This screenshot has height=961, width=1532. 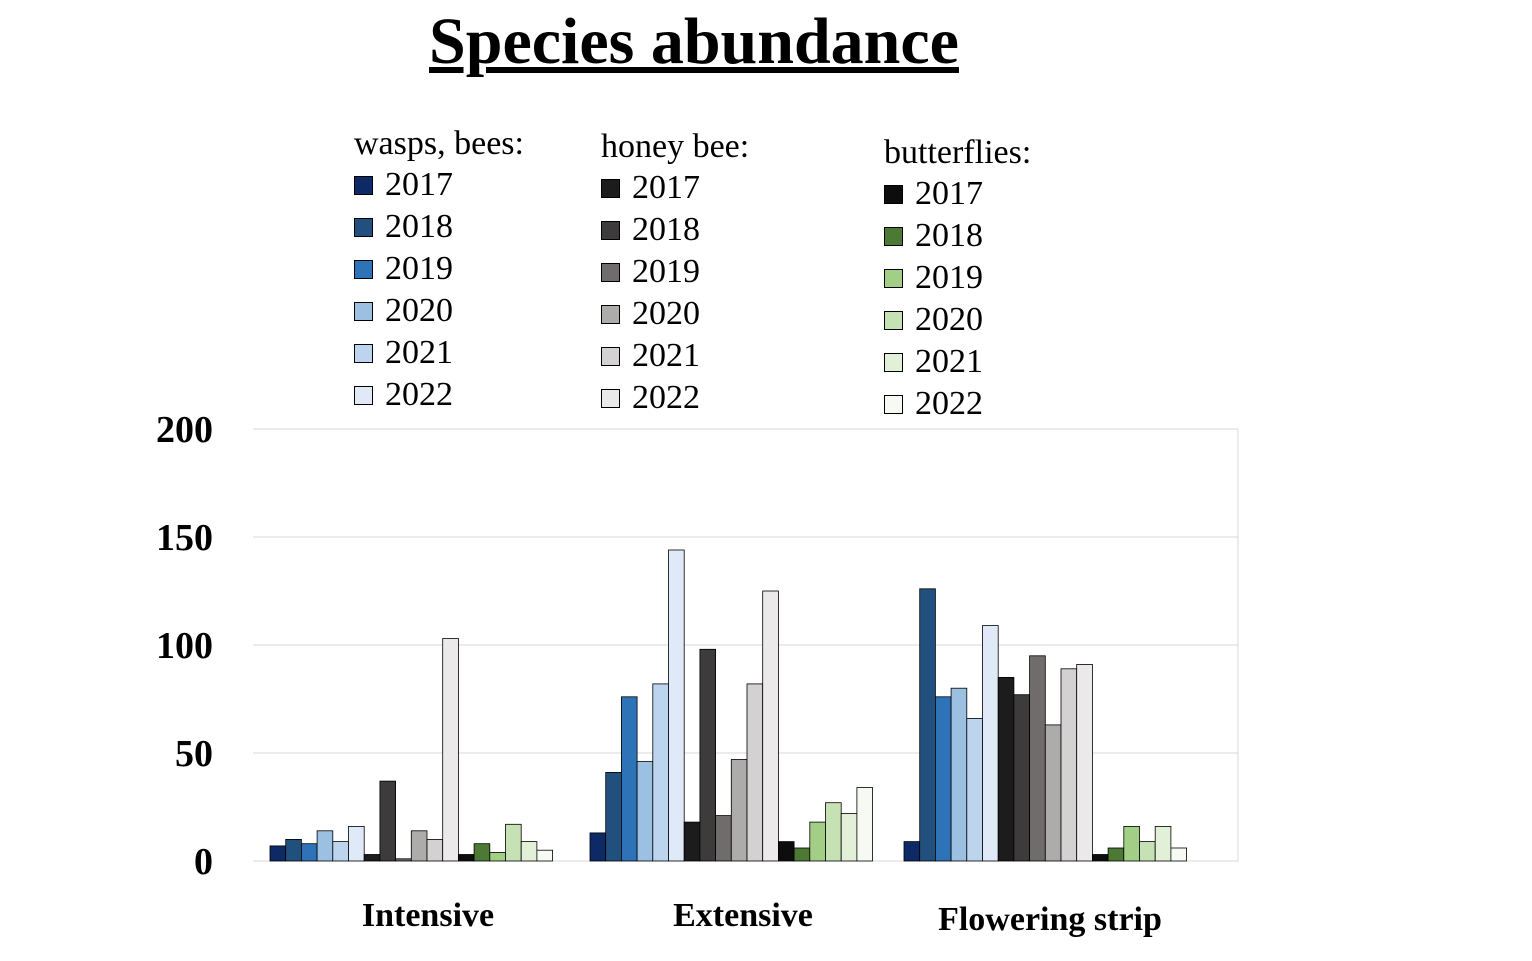 I want to click on legend-butterflies: butterflies: 2017 2018 2019 2020 2021 2022, so click(x=957, y=279).